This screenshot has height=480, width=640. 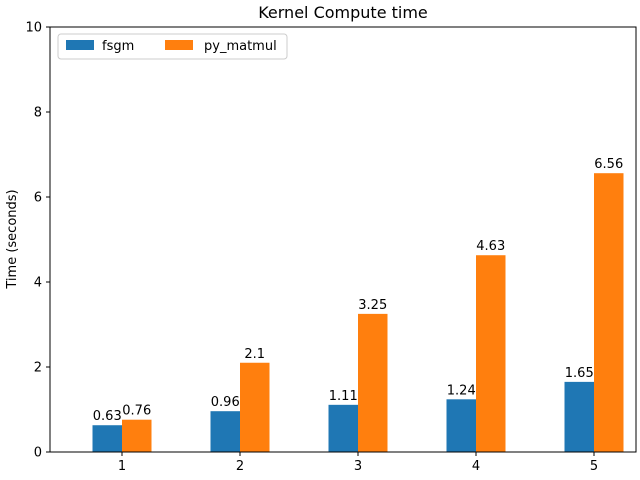 What do you see at coordinates (461, 390) in the screenshot?
I see `data-label-fsgm: 1.24` at bounding box center [461, 390].